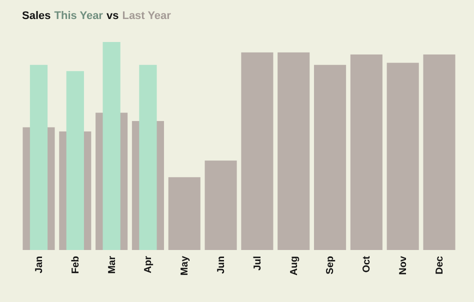  What do you see at coordinates (221, 265) in the screenshot?
I see `x-tick-label: Jun` at bounding box center [221, 265].